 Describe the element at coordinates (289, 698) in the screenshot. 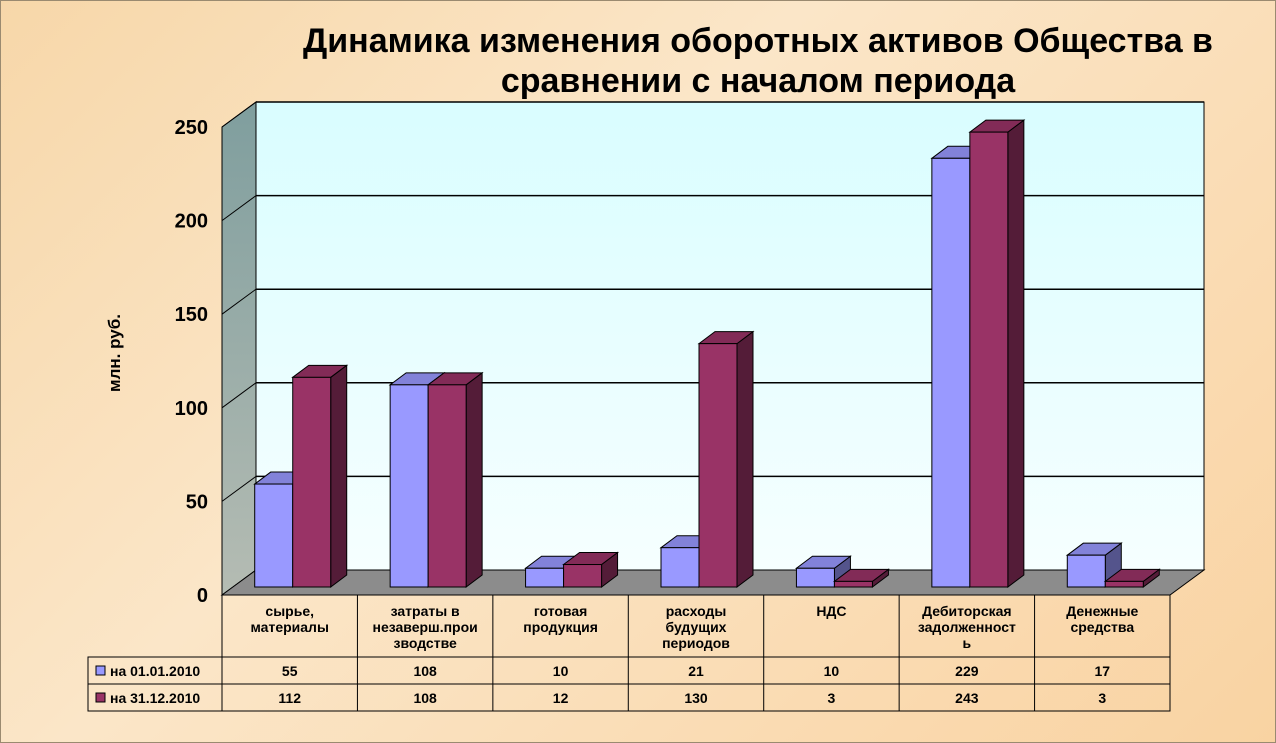

I see `data-label: 112` at that location.